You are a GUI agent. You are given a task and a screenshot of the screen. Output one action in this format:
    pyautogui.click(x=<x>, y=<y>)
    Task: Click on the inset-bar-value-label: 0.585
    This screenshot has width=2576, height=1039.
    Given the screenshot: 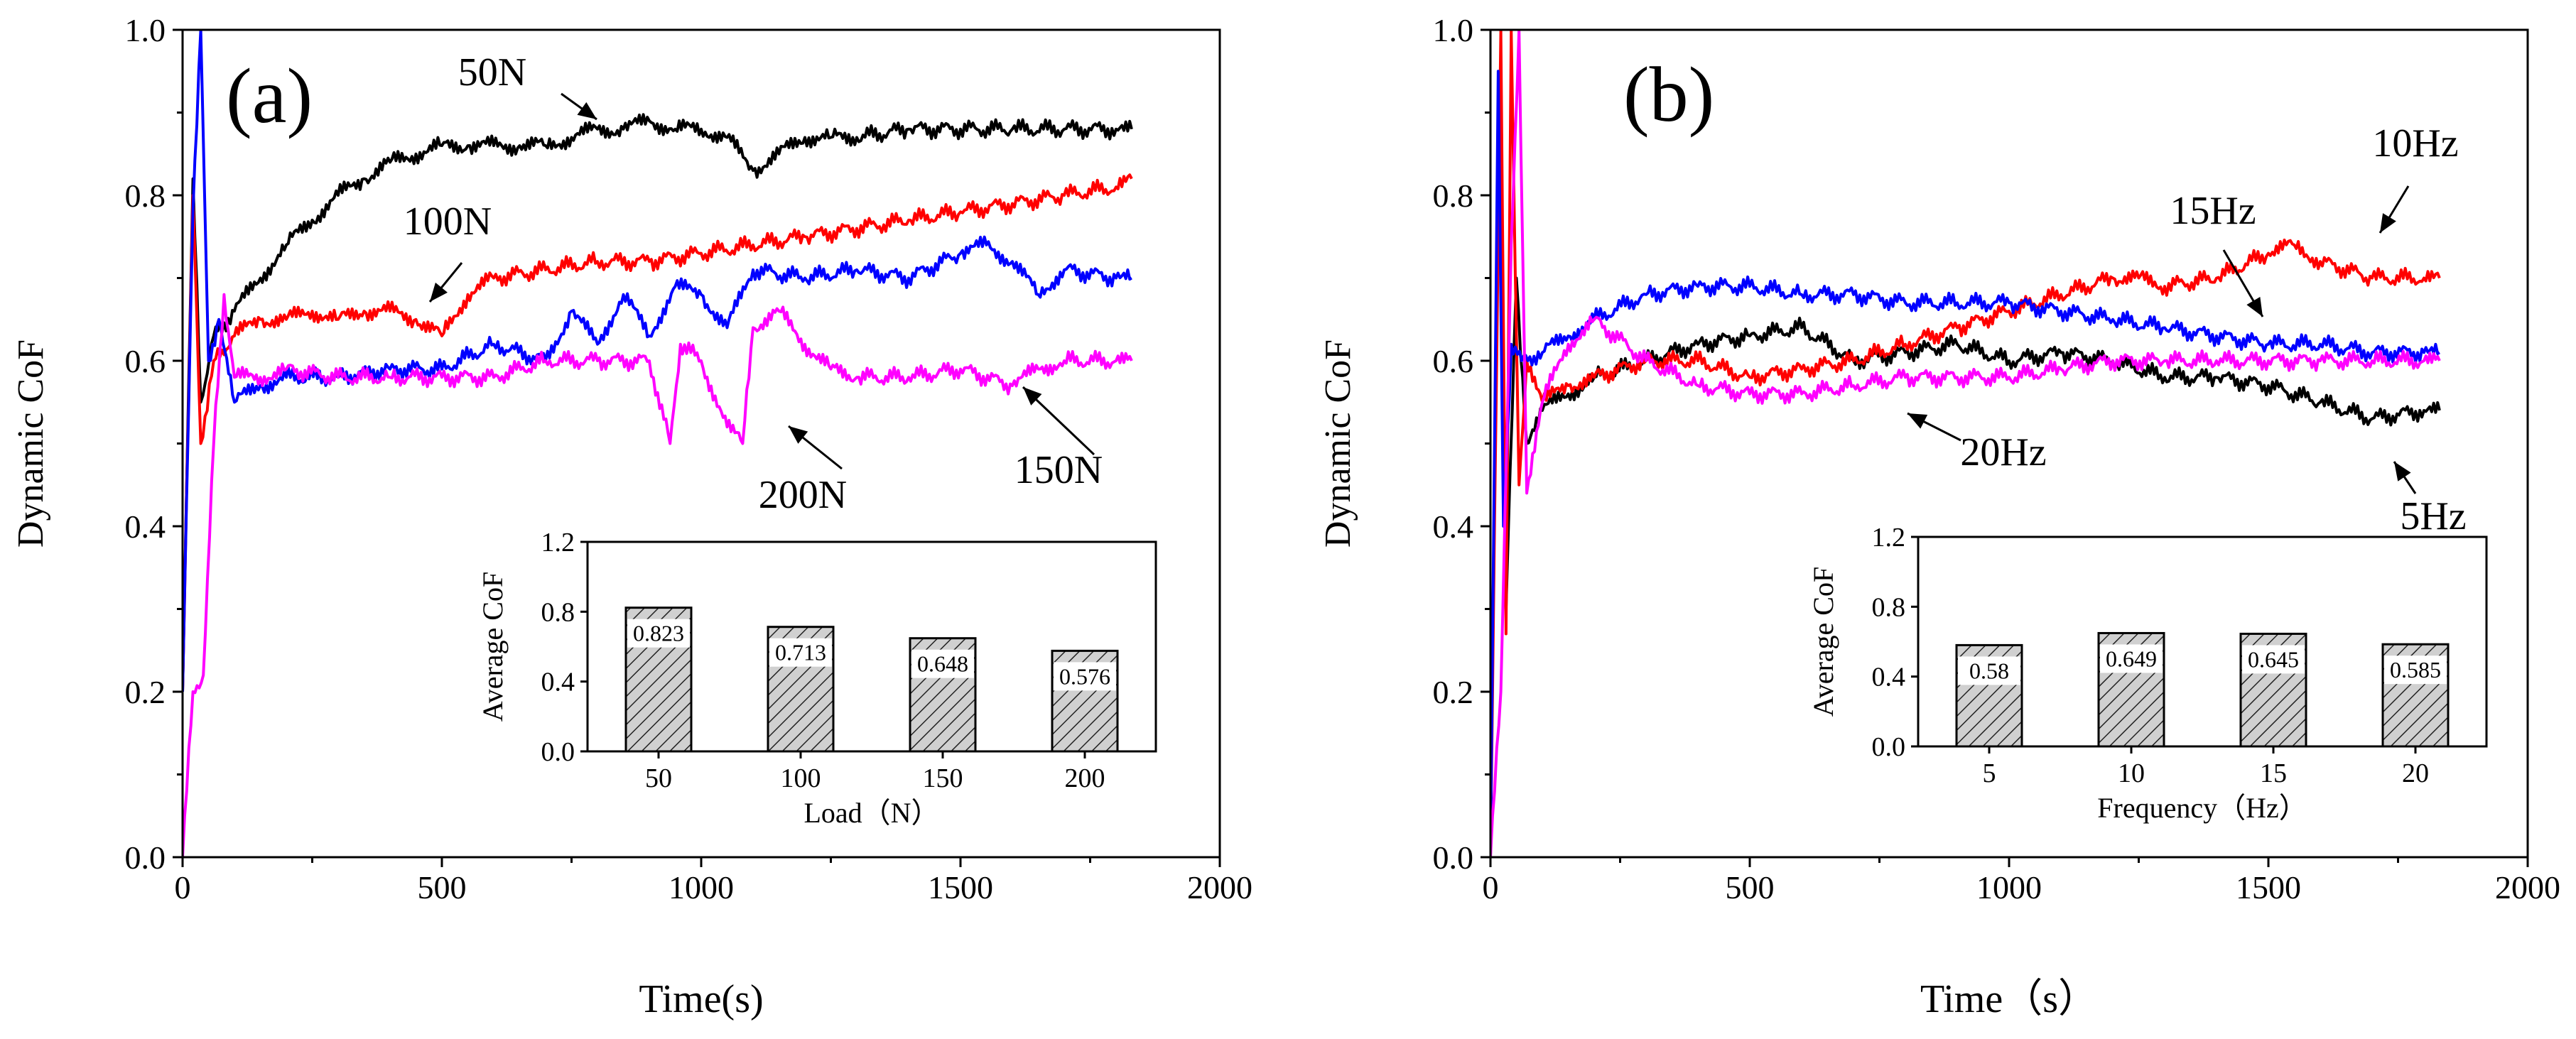 What is the action you would take?
    pyautogui.click(x=2415, y=670)
    